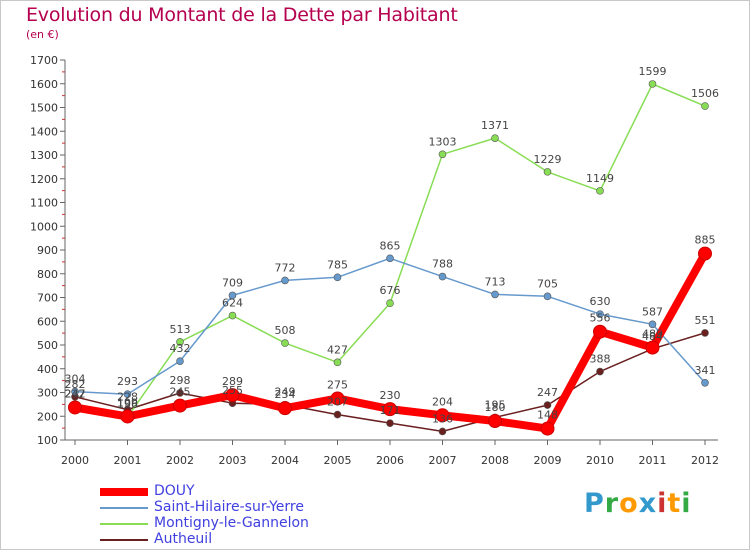  Describe the element at coordinates (600, 460) in the screenshot. I see `x-tick-label: 2010` at that location.